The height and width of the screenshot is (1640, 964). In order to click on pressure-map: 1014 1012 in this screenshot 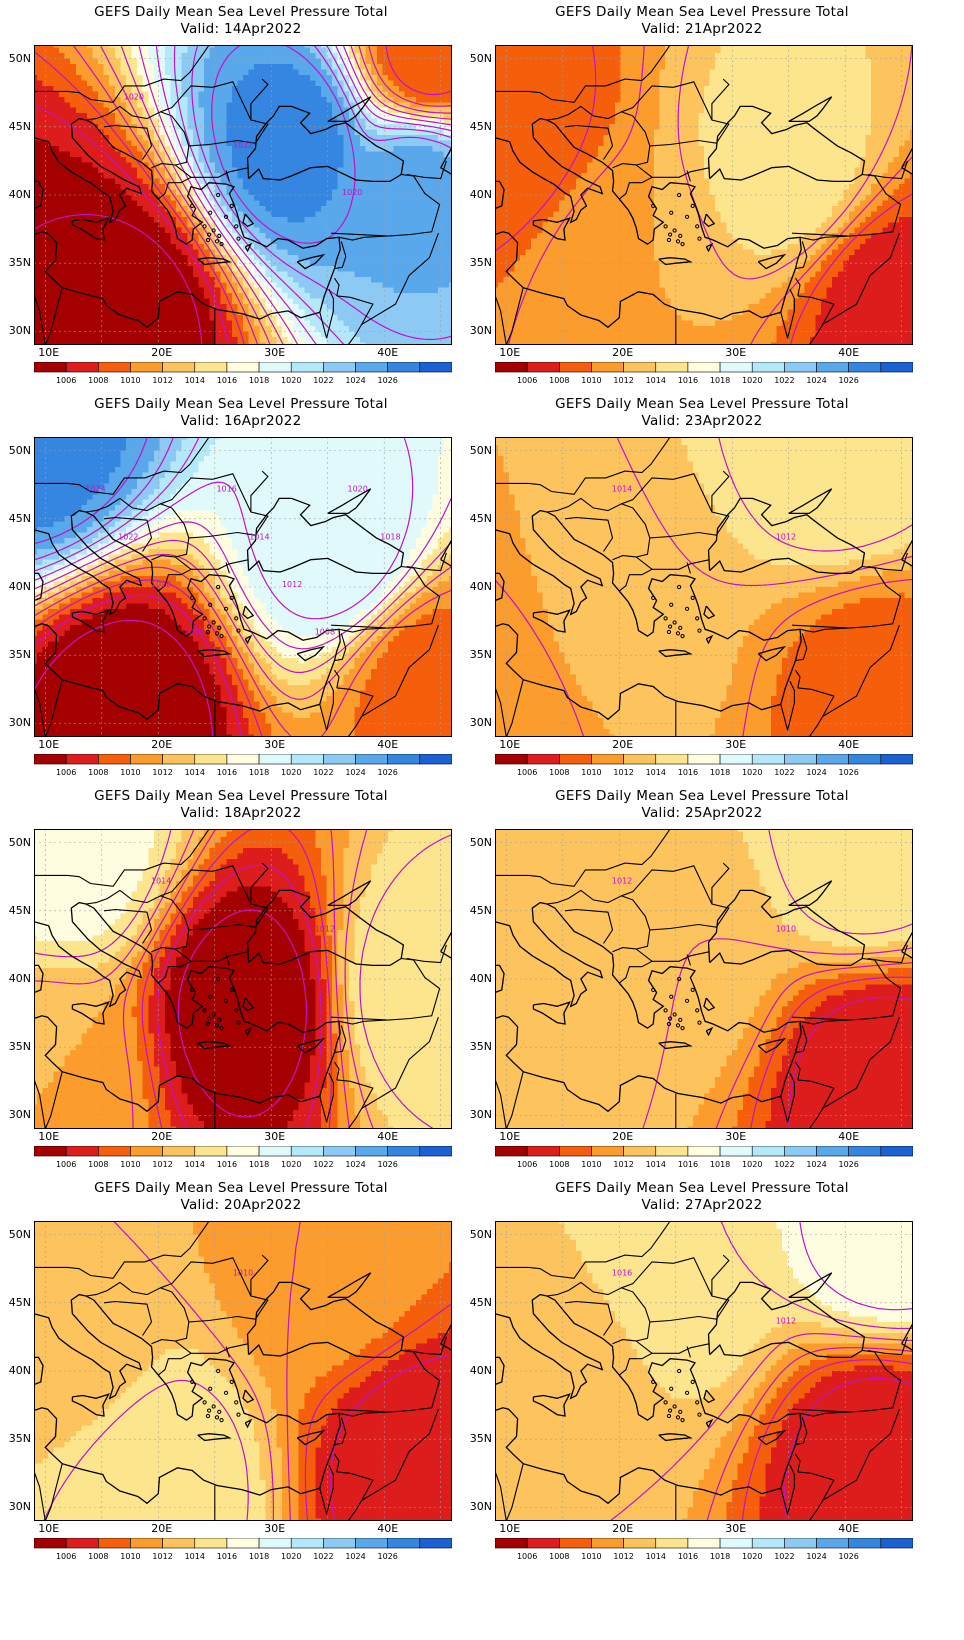, I will do `click(243, 979)`.